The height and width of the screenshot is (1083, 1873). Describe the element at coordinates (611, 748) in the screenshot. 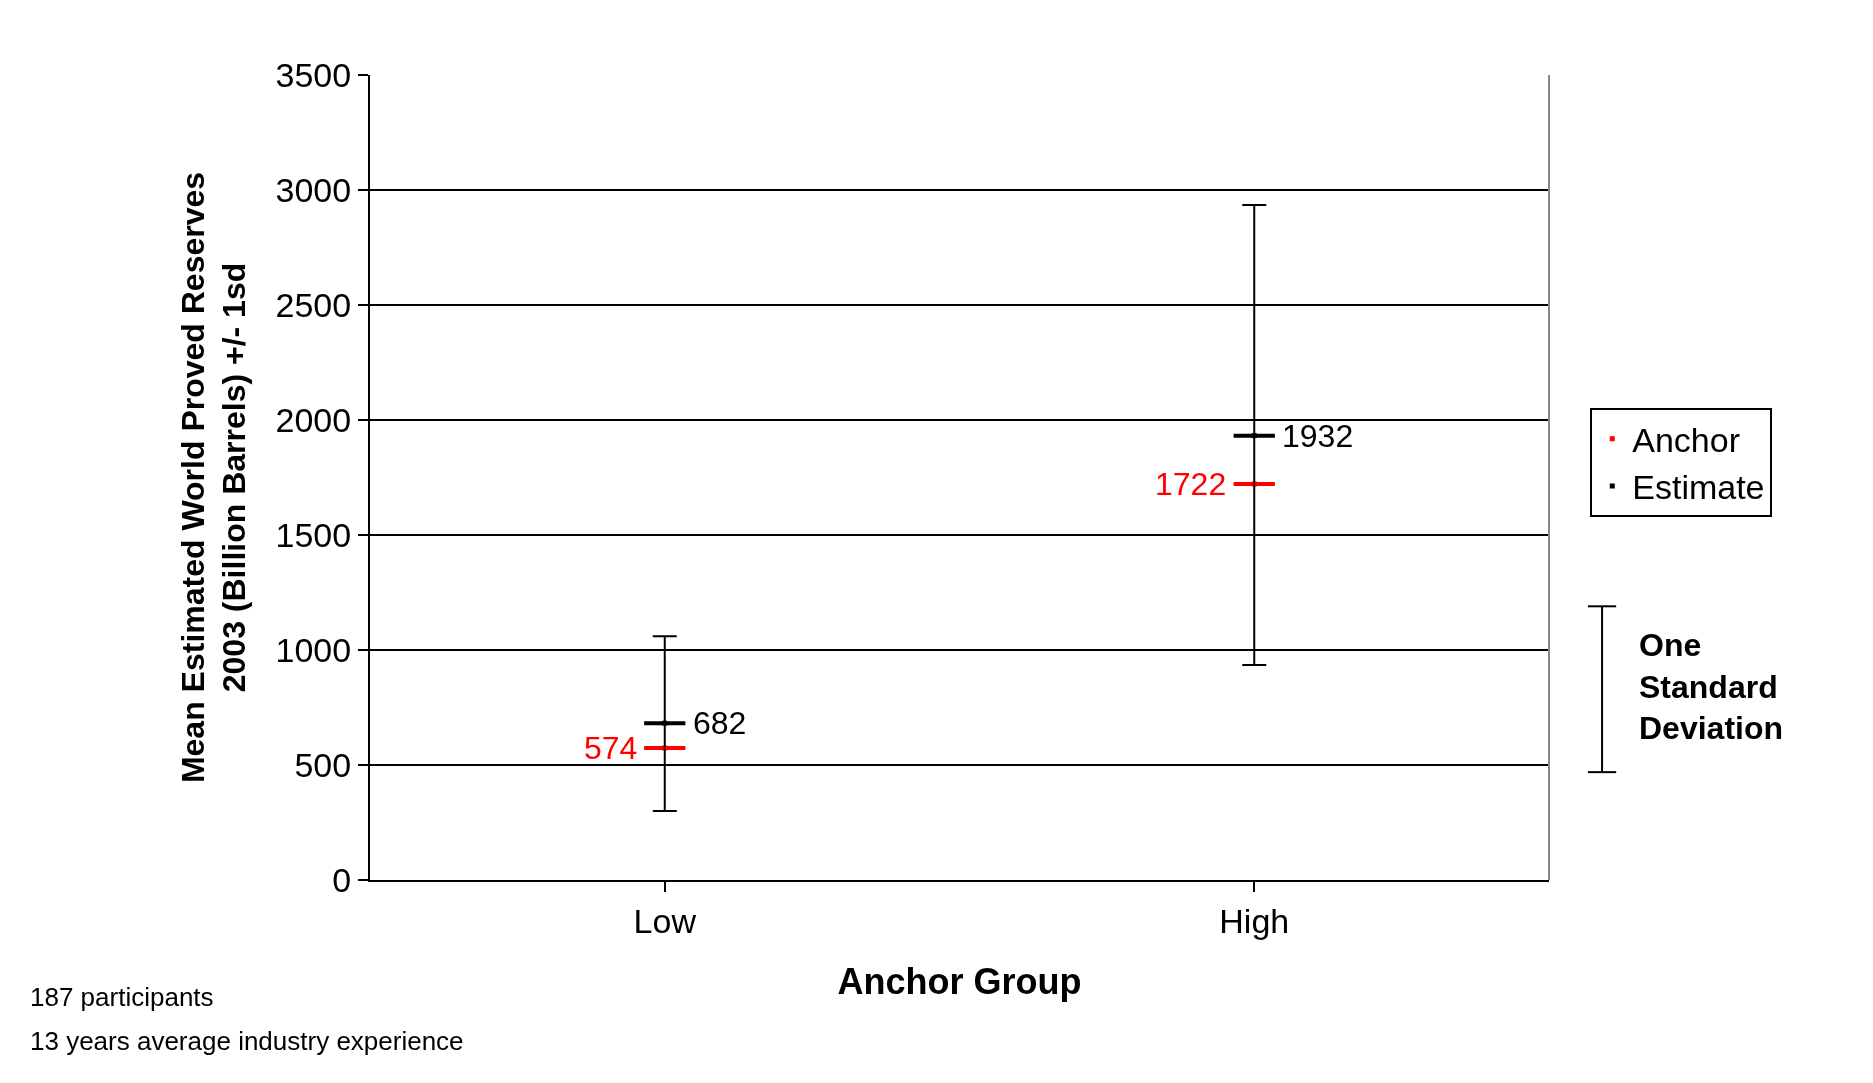

I see `data-label: 574` at that location.